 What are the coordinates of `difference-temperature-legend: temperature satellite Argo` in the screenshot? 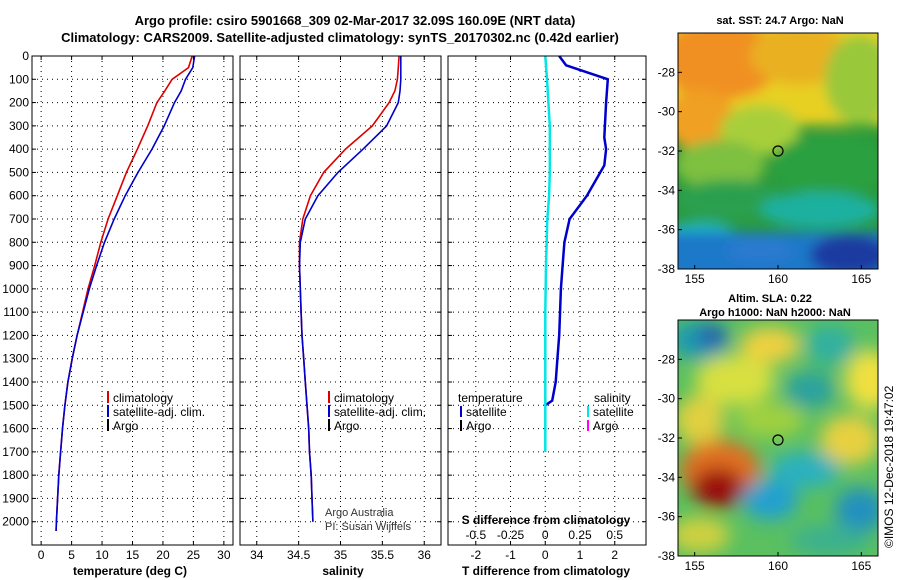 It's located at (490, 412).